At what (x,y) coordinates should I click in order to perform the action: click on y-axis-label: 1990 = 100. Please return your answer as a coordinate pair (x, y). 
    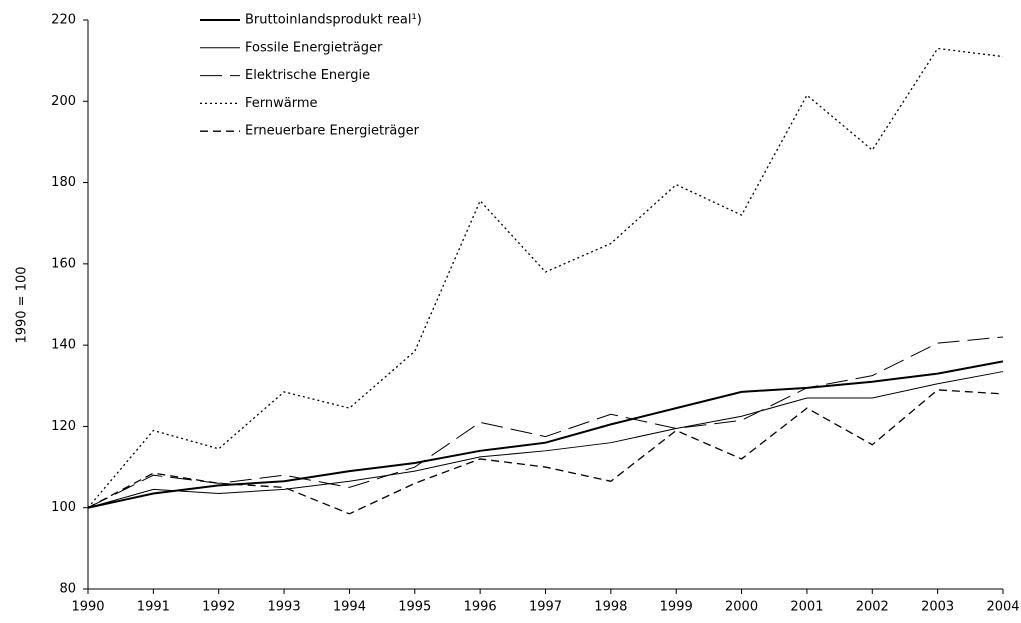
    Looking at the image, I should click on (22, 304).